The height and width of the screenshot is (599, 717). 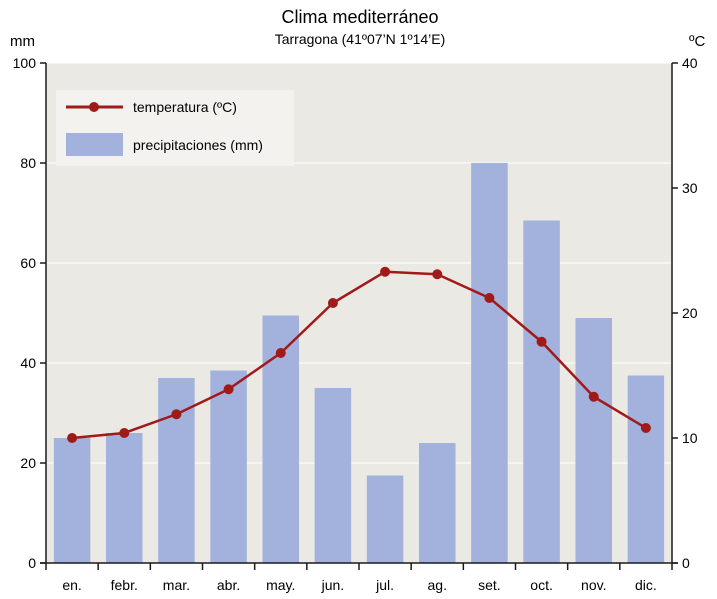 I want to click on x-tick-label: febr., so click(x=124, y=585).